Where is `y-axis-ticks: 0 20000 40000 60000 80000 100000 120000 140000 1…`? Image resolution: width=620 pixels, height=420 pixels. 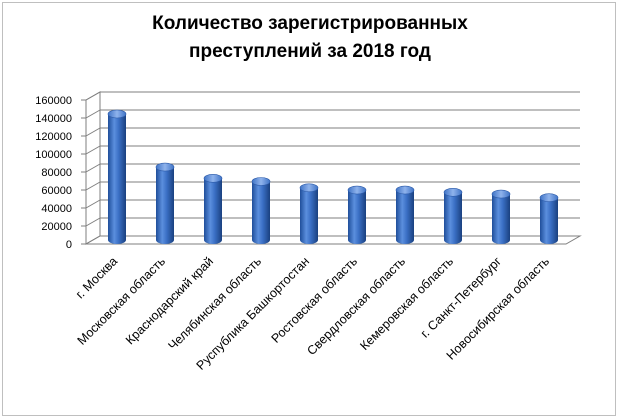 y-axis-ticks: 0 20000 40000 60000 80000 100000 120000 140000 1… is located at coordinates (60, 173).